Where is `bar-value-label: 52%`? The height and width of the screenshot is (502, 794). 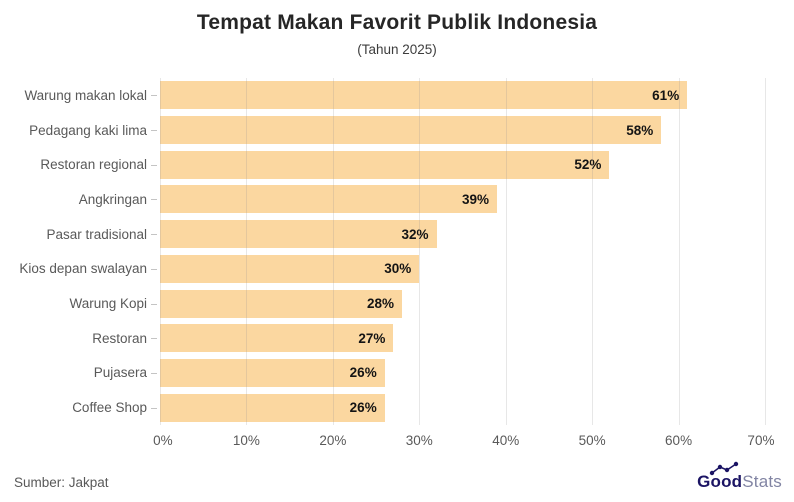 bar-value-label: 52% is located at coordinates (588, 165).